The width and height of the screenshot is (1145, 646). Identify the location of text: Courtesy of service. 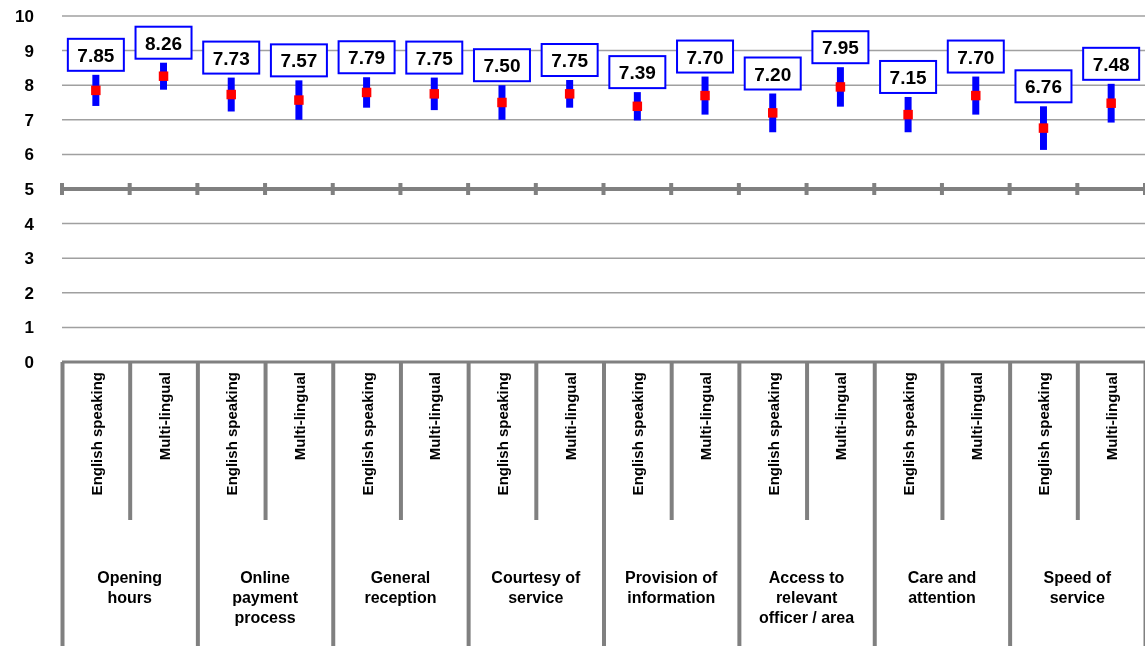
(536, 587).